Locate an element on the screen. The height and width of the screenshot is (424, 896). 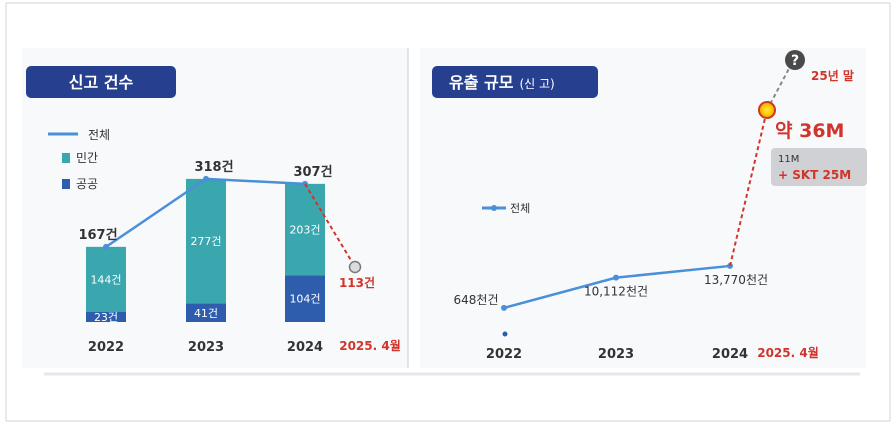
unknown-circle is located at coordinates (795, 60).